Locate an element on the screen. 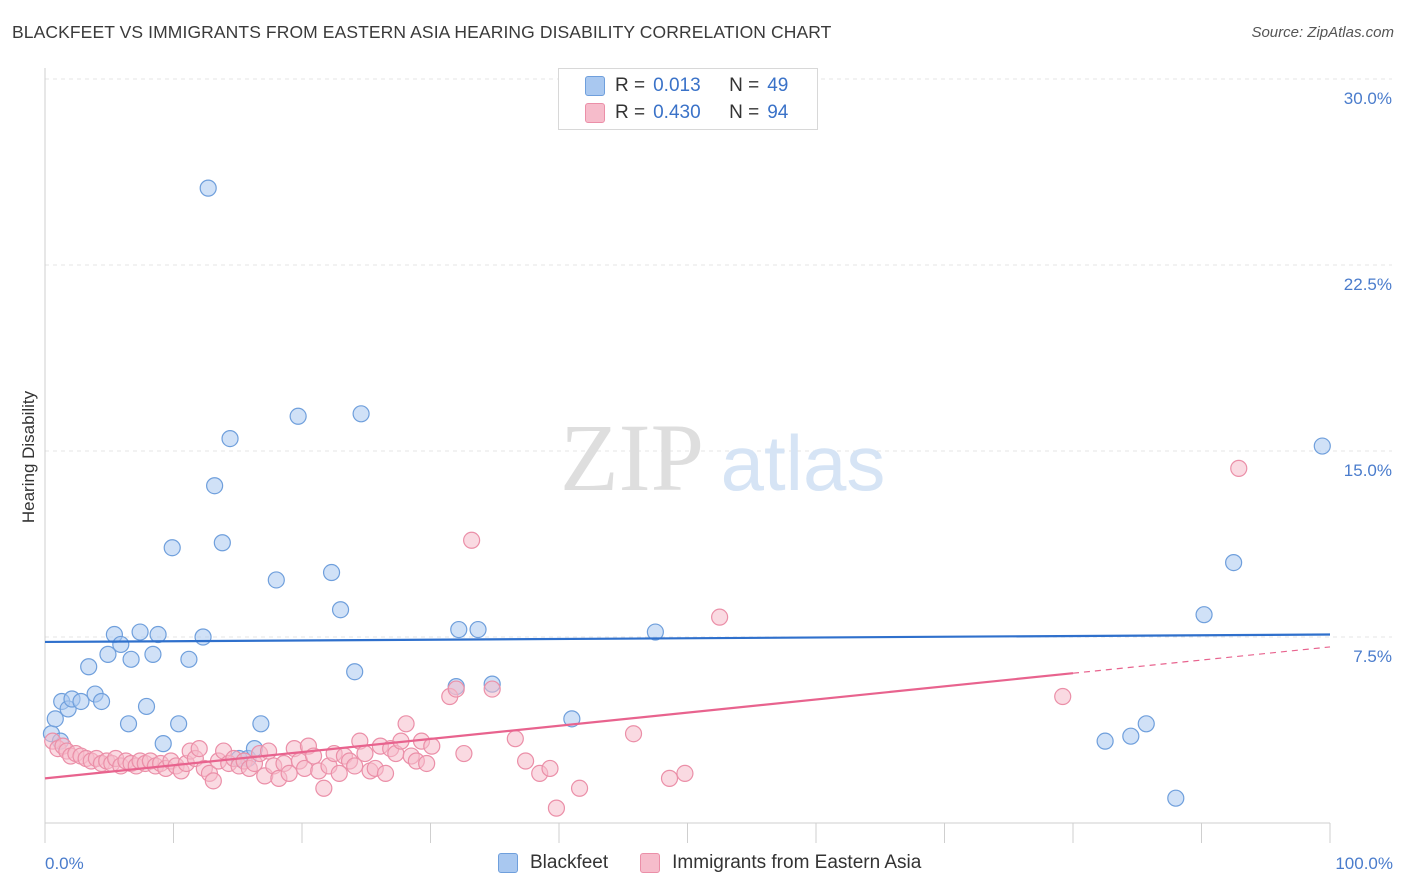  legend-item-blackfeet: Blackfeet is located at coordinates (553, 863).